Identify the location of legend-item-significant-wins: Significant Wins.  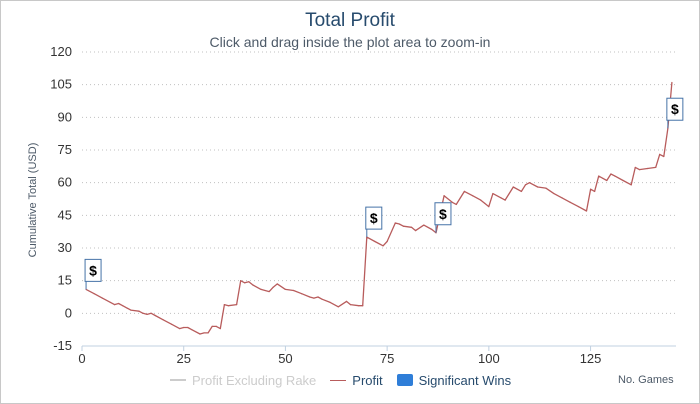
(453, 380).